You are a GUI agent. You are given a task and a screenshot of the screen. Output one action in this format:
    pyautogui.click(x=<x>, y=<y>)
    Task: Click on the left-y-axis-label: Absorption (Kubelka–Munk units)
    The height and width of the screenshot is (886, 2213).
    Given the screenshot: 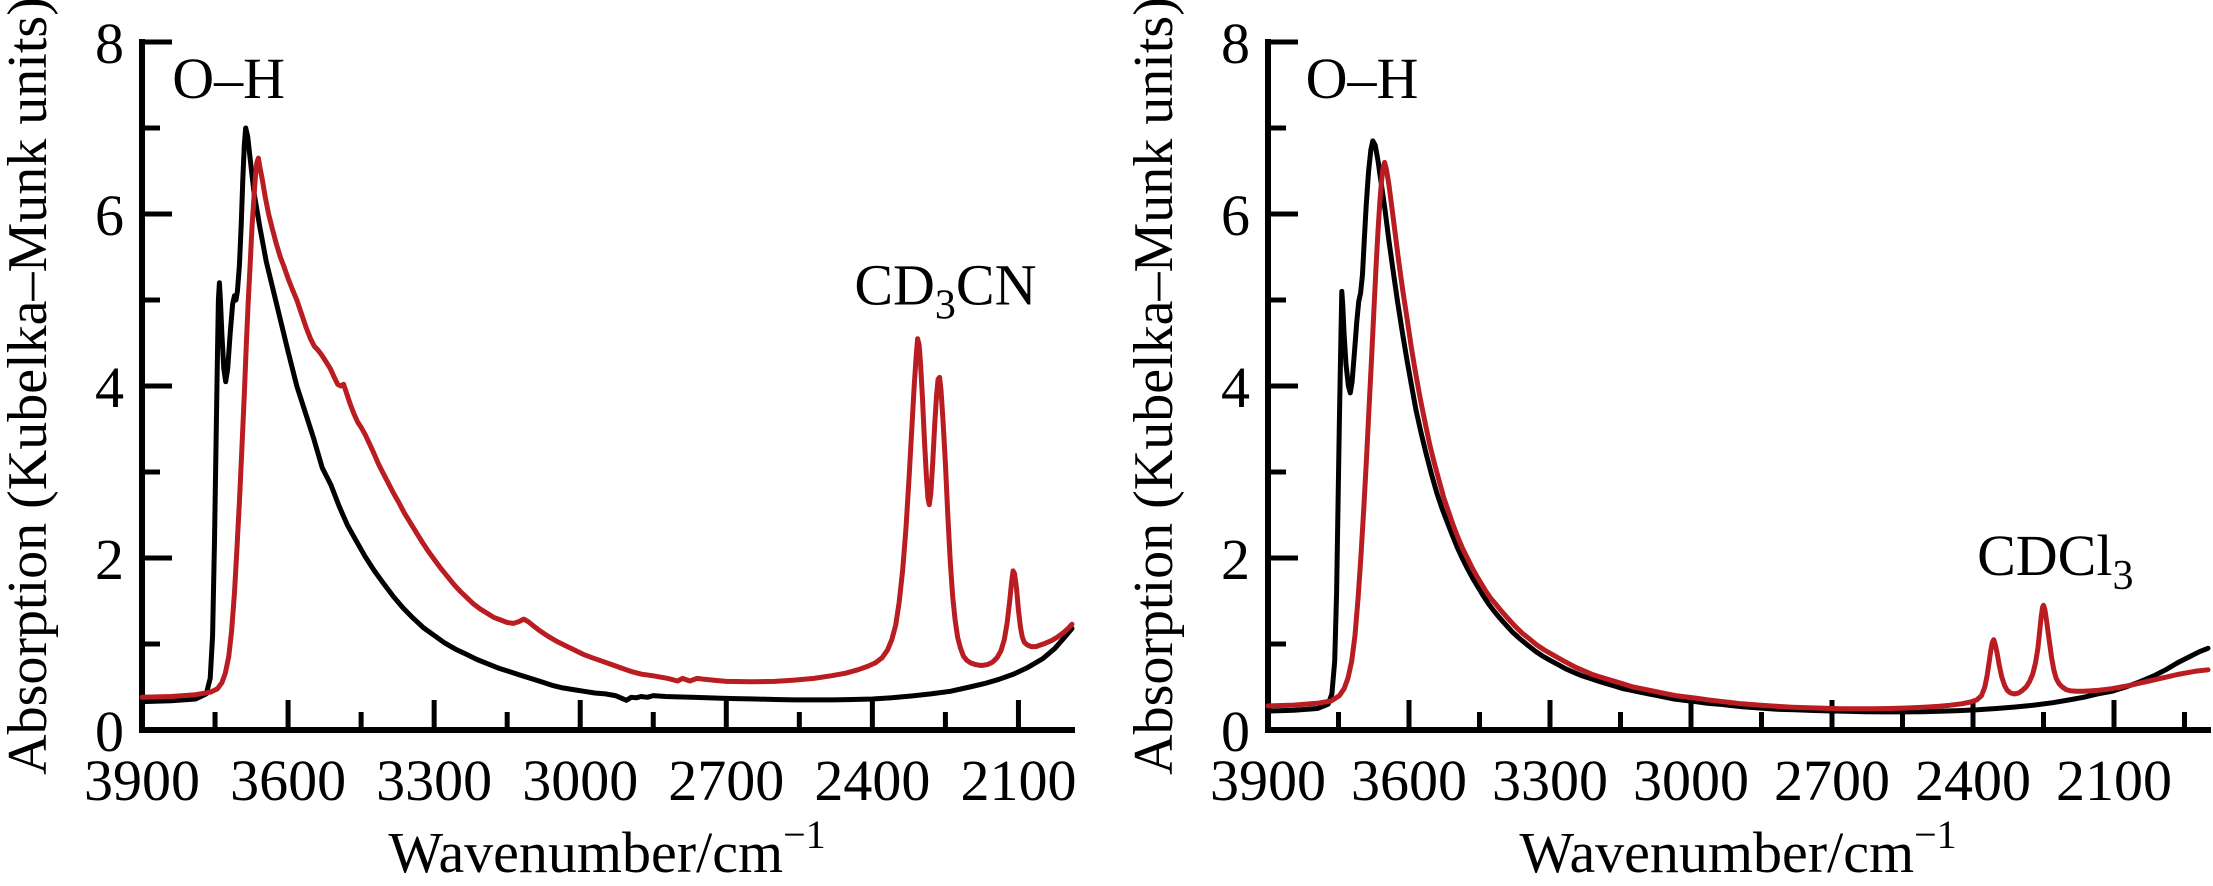 What is the action you would take?
    pyautogui.click(x=29, y=387)
    